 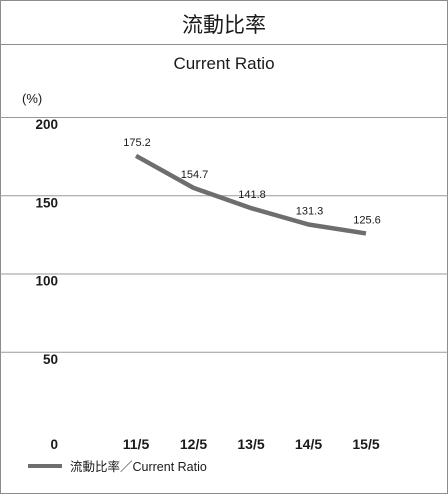 What do you see at coordinates (32, 98) in the screenshot?
I see `y-axis-unit: (%)` at bounding box center [32, 98].